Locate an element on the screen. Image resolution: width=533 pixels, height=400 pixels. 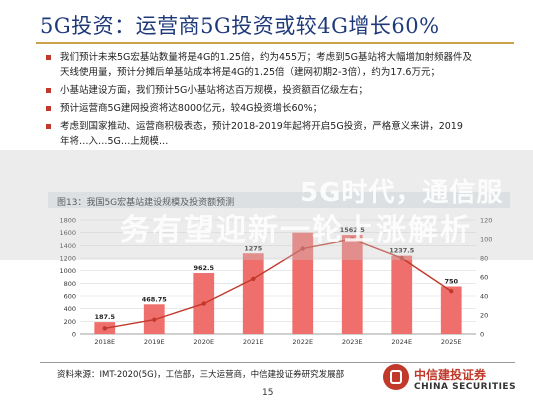
bar-value-label: 750 is located at coordinates (451, 282).